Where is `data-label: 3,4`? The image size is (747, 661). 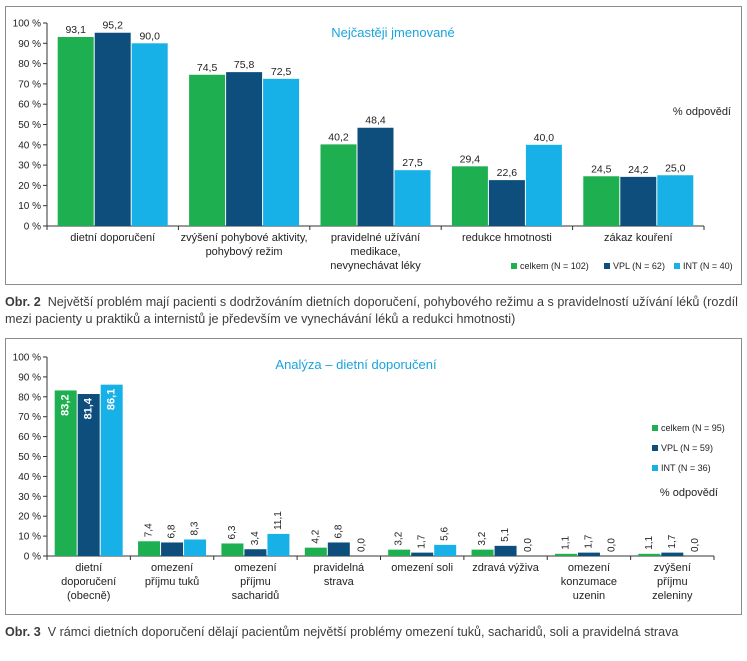 data-label: 3,4 is located at coordinates (255, 538).